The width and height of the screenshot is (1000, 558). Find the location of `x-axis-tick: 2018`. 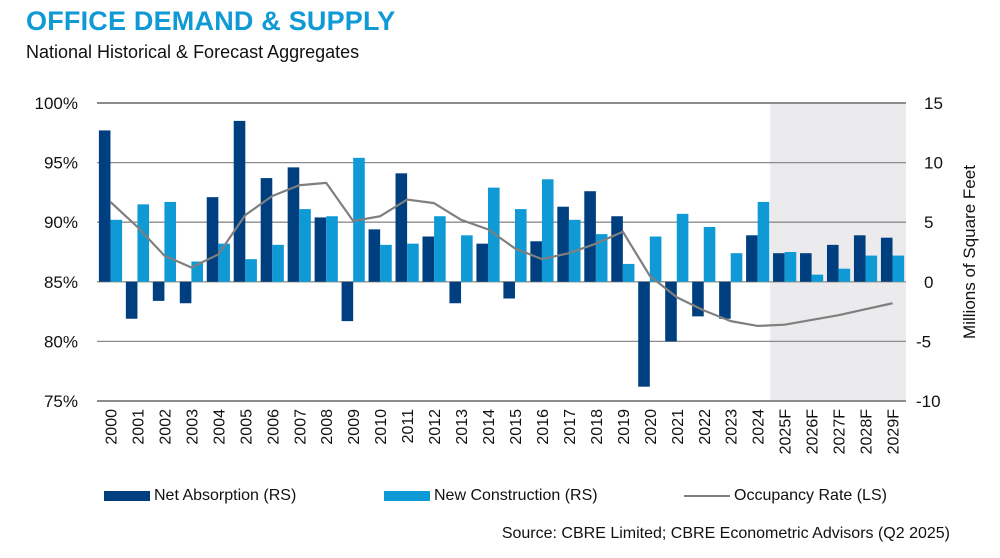

x-axis-tick: 2018 is located at coordinates (597, 427).